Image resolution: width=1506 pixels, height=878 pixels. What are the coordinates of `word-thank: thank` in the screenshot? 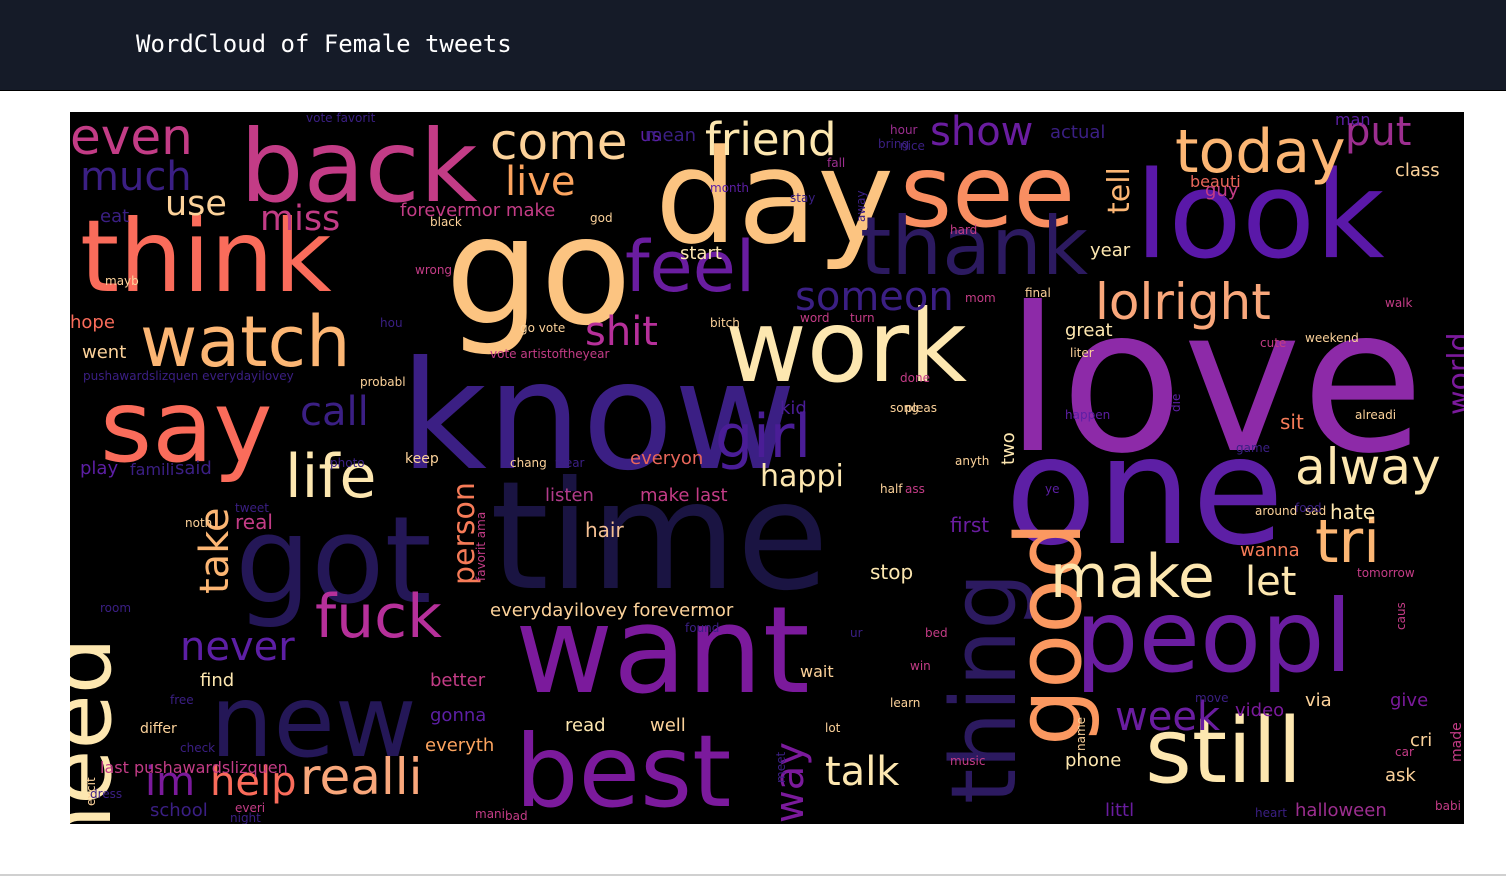 It's located at (974, 246).